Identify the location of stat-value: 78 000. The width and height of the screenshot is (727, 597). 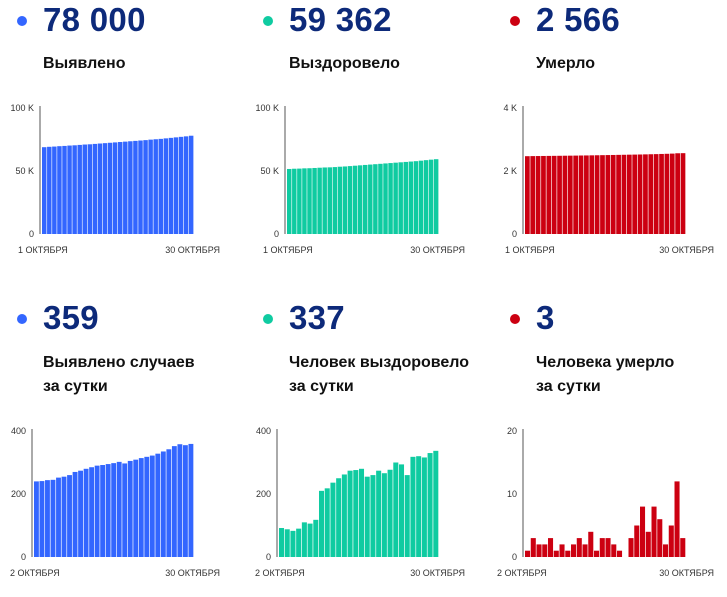
(94, 19).